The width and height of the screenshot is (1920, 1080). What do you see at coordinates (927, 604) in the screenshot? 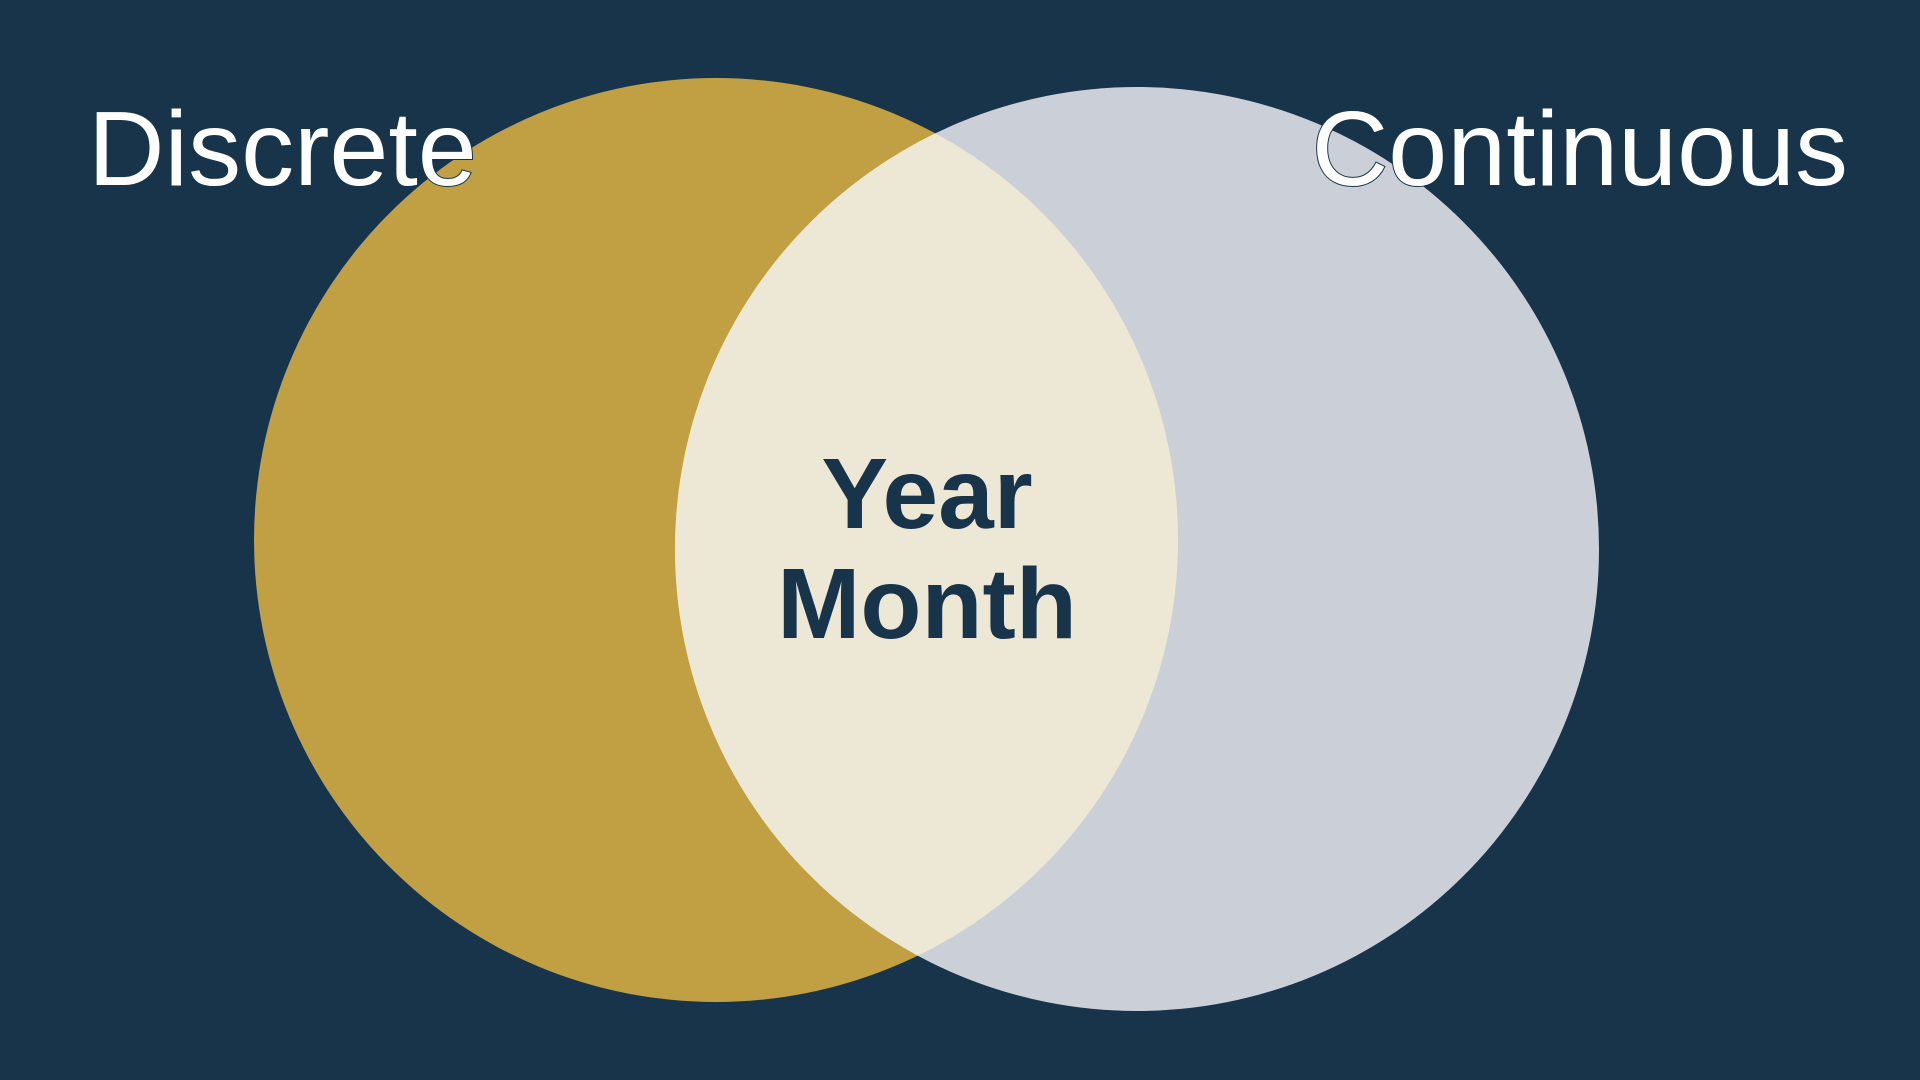
I see `intersection-item-month: Month` at bounding box center [927, 604].